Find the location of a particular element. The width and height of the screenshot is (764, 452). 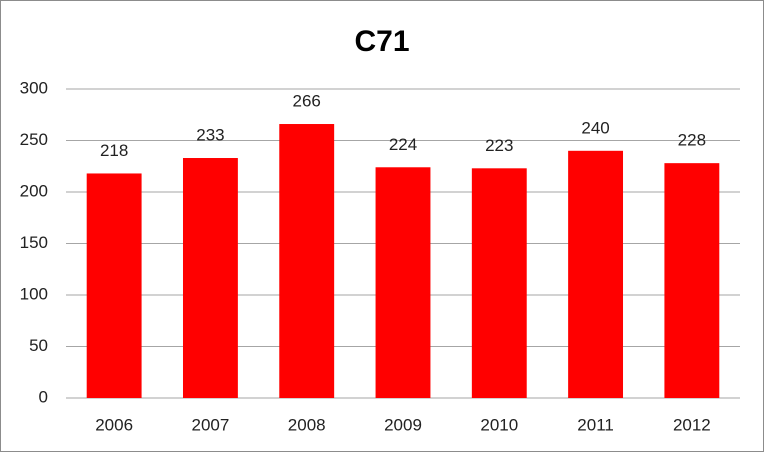

data-label: 228 is located at coordinates (692, 140).